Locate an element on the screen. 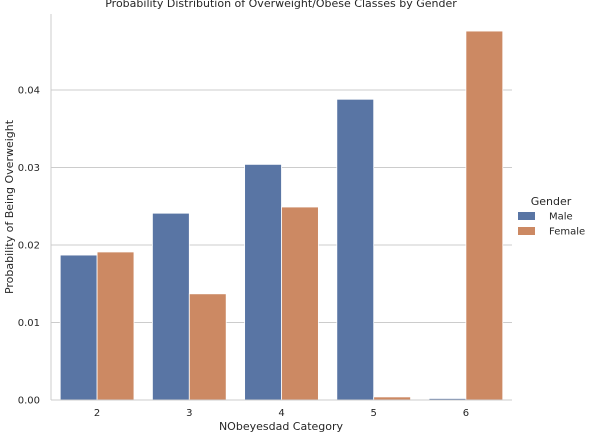  y-tick-label: 0.01 is located at coordinates (29, 323).